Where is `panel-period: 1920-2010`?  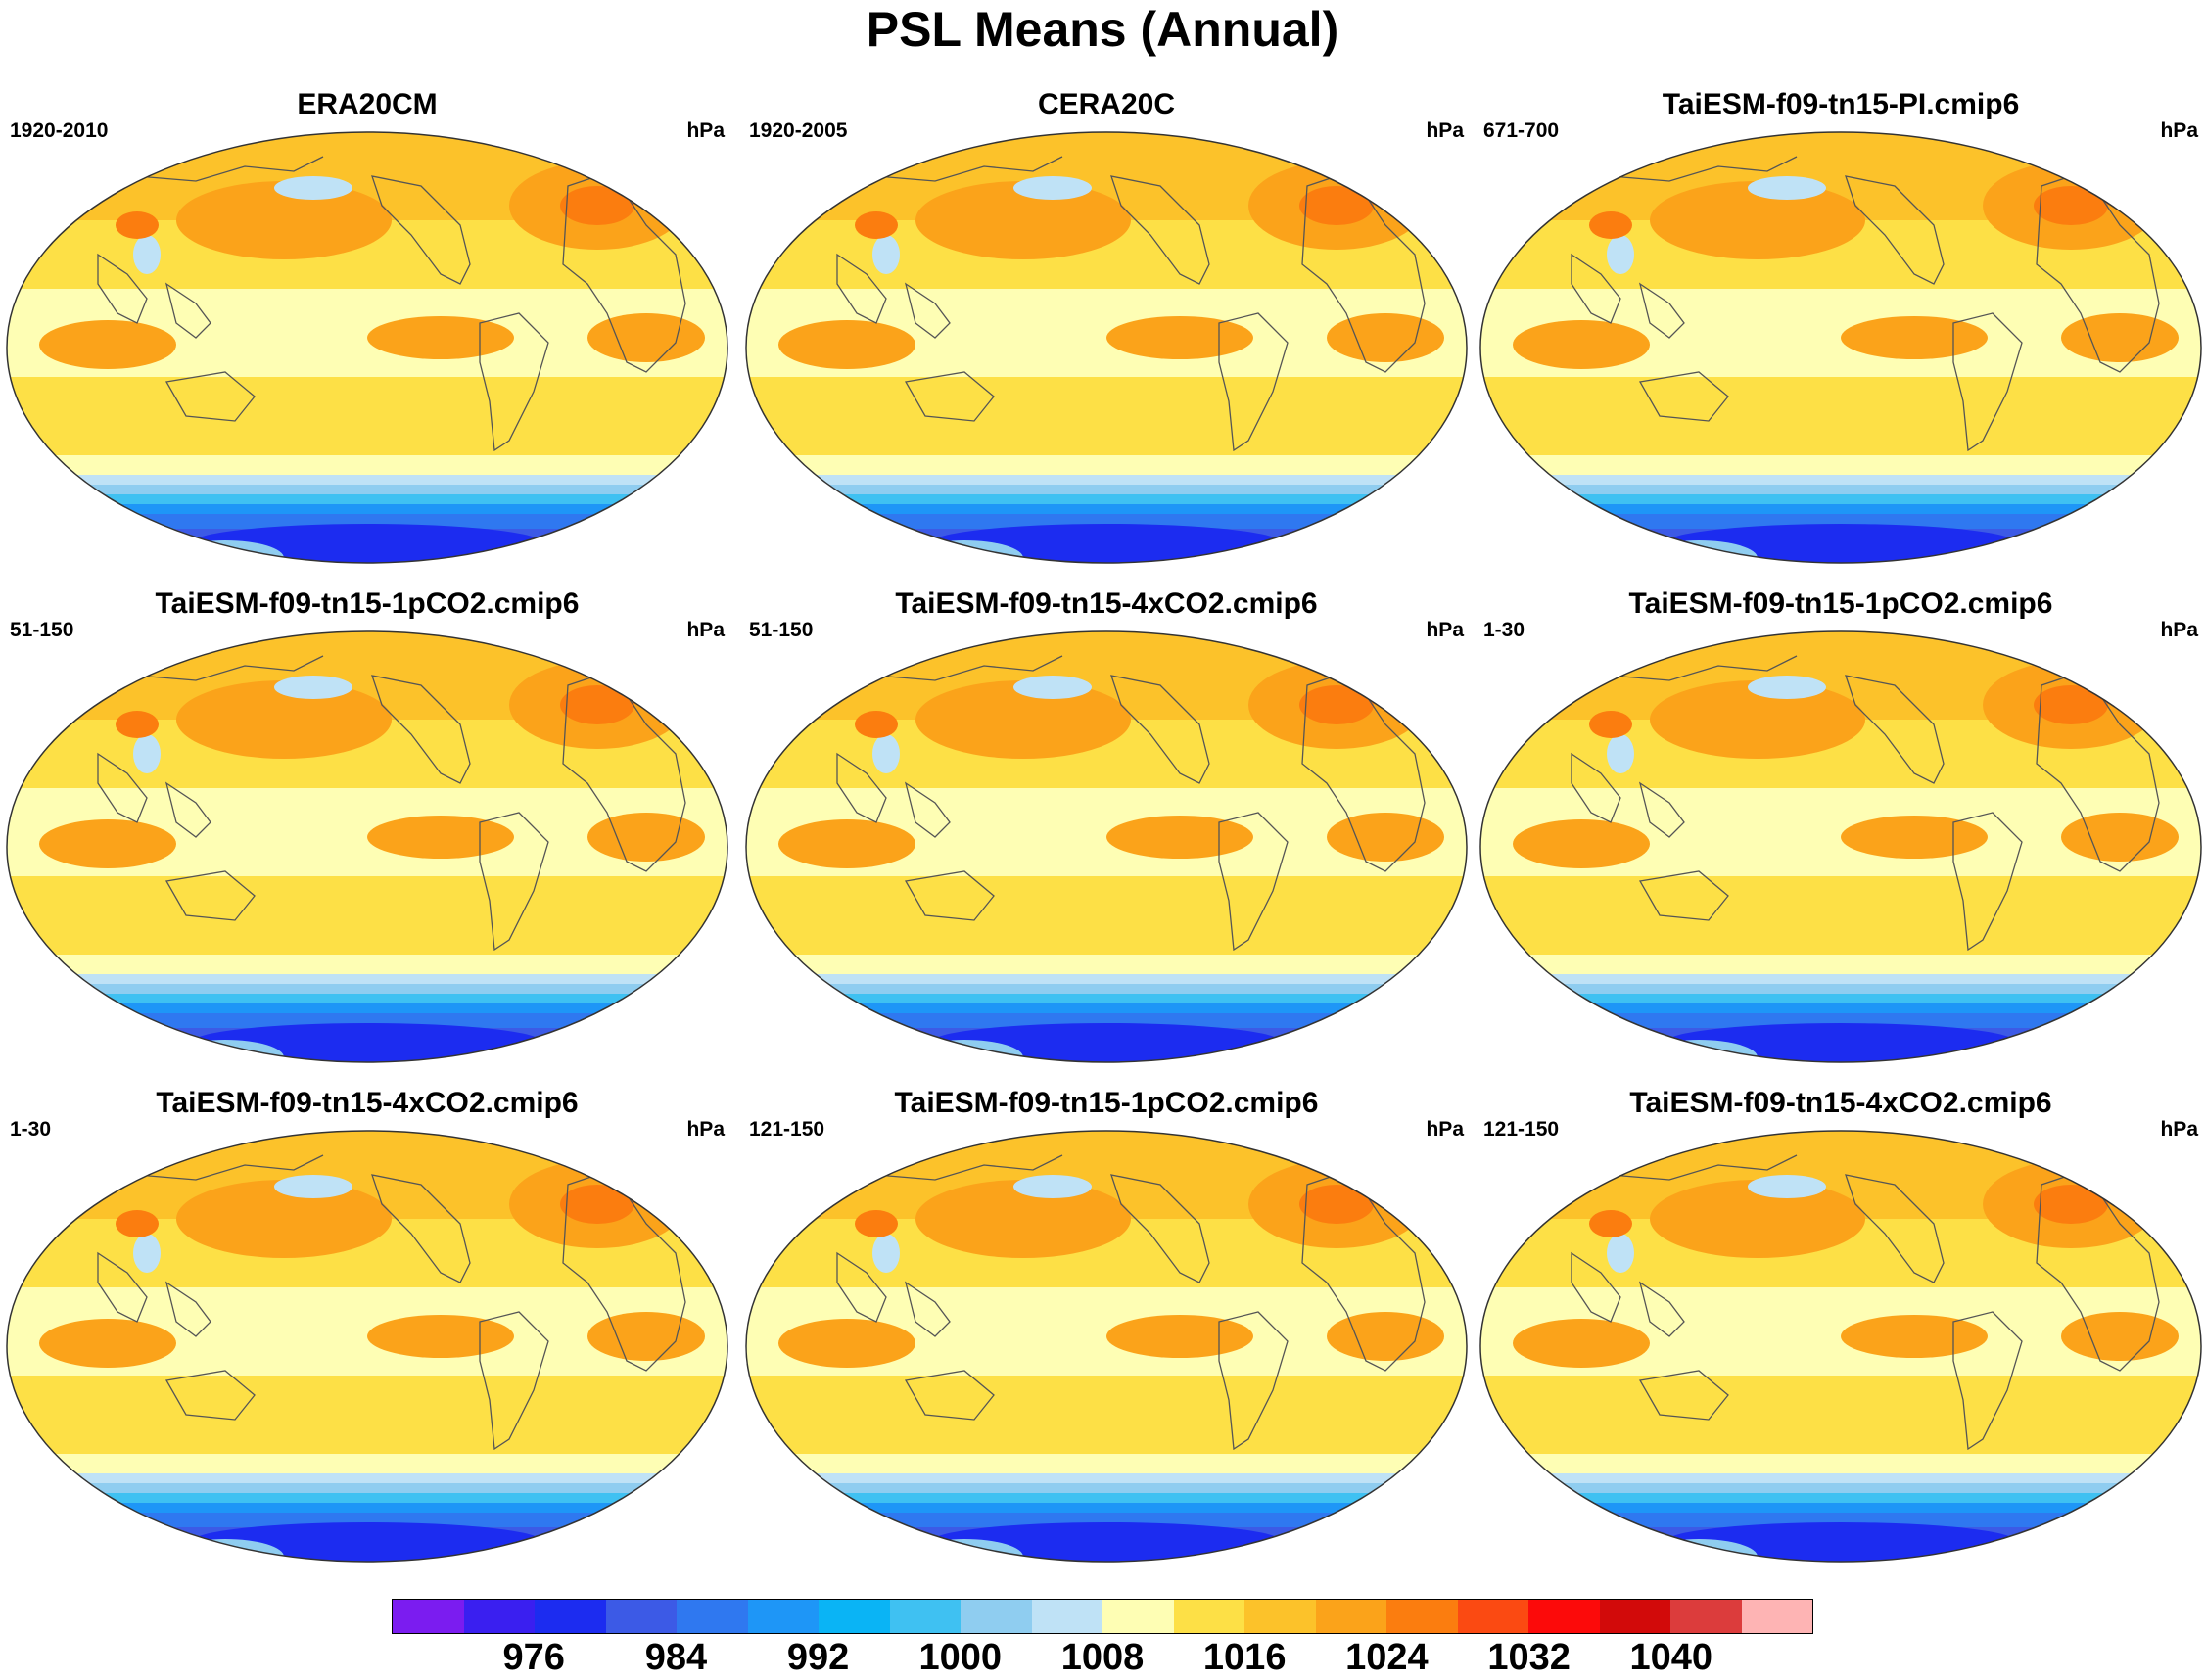 panel-period: 1920-2010 is located at coordinates (59, 130).